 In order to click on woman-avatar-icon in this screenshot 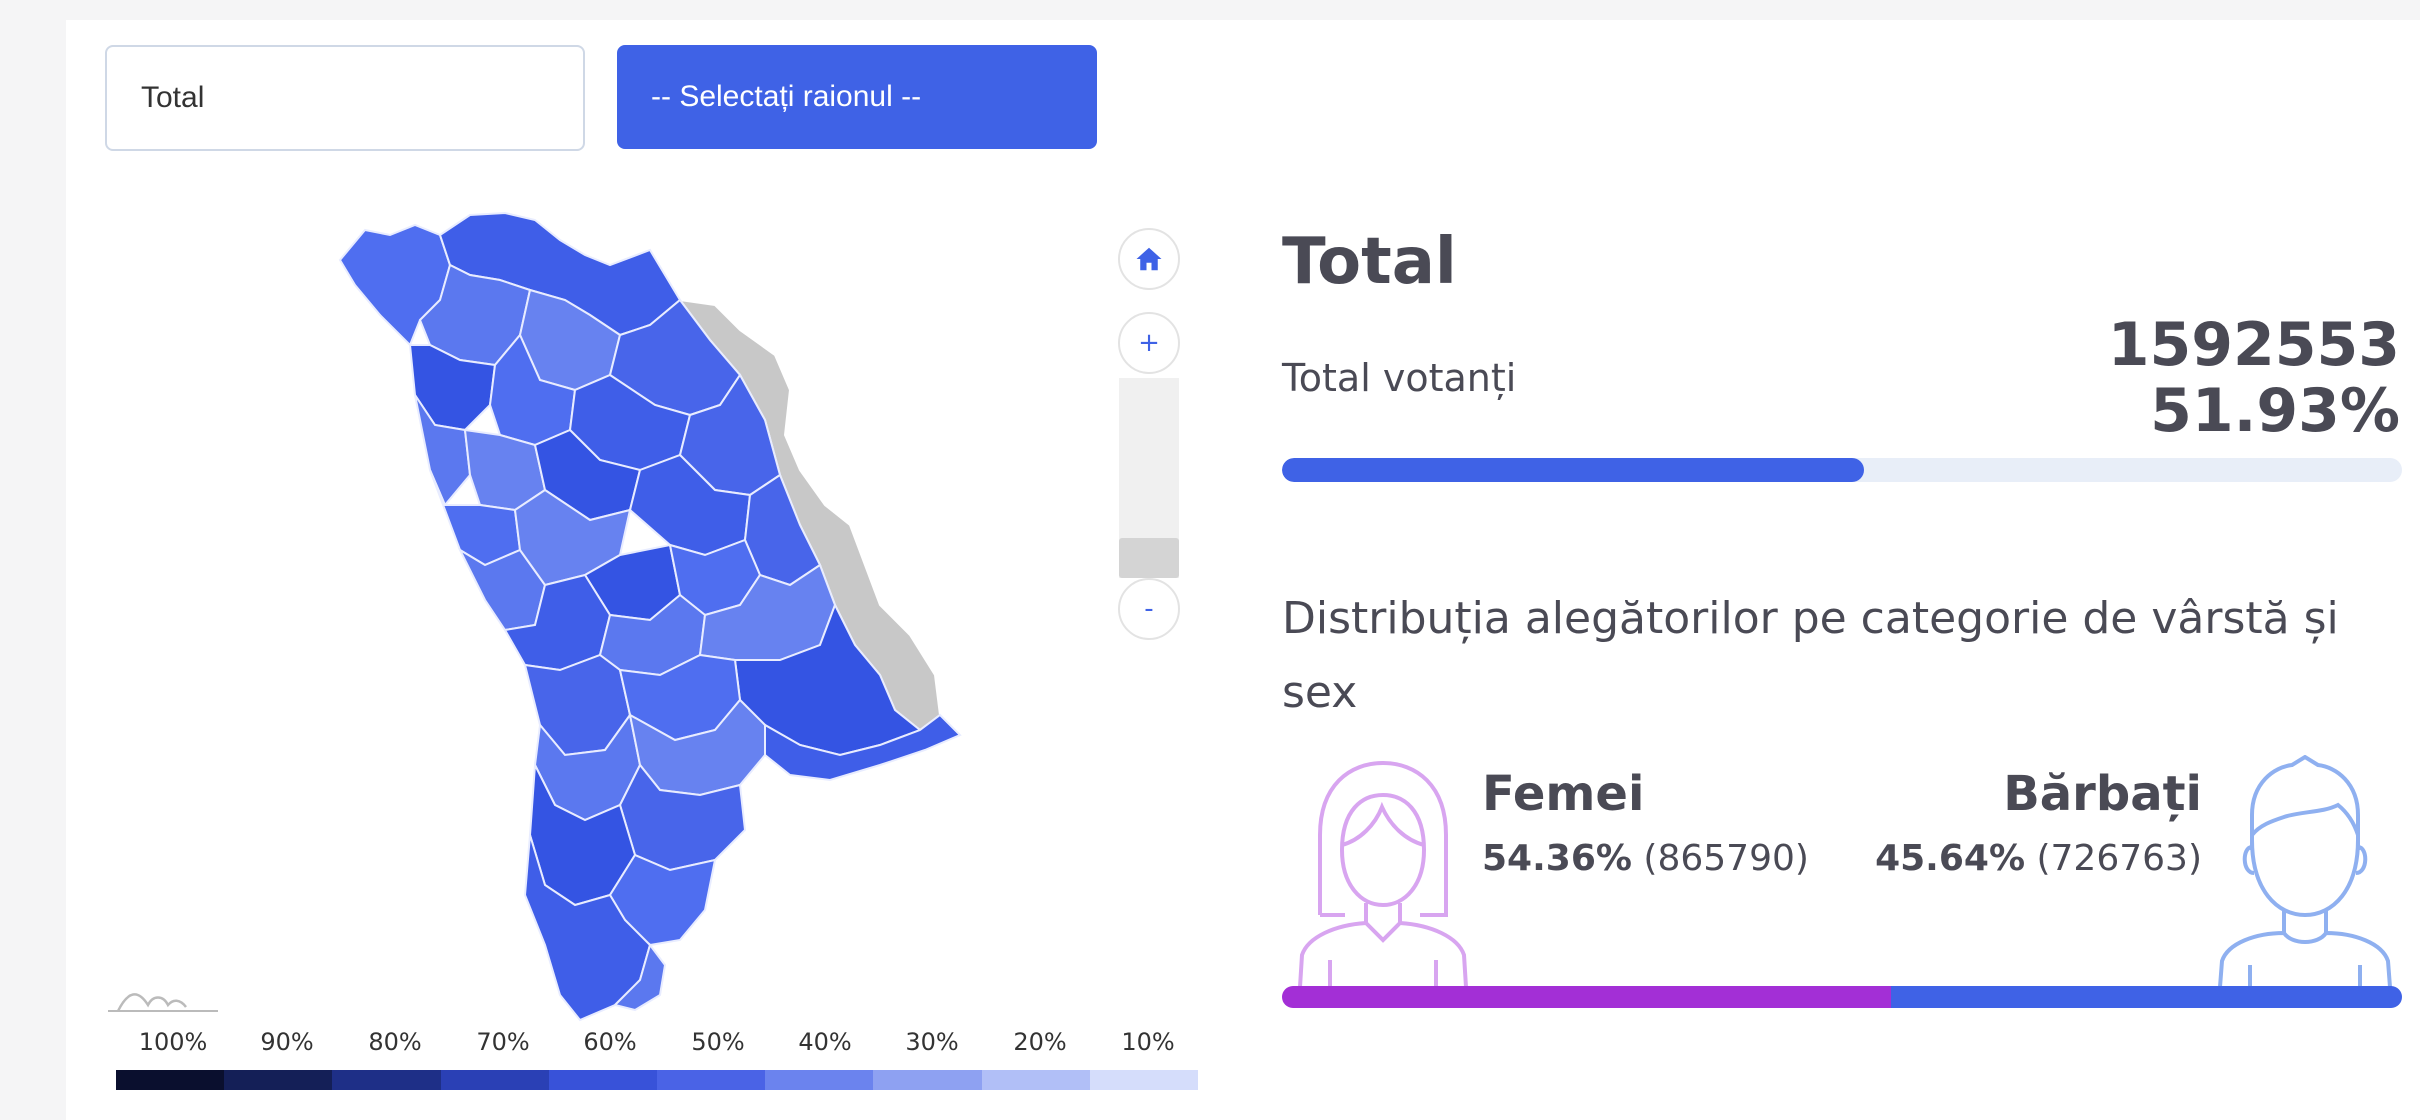, I will do `click(1383, 873)`.